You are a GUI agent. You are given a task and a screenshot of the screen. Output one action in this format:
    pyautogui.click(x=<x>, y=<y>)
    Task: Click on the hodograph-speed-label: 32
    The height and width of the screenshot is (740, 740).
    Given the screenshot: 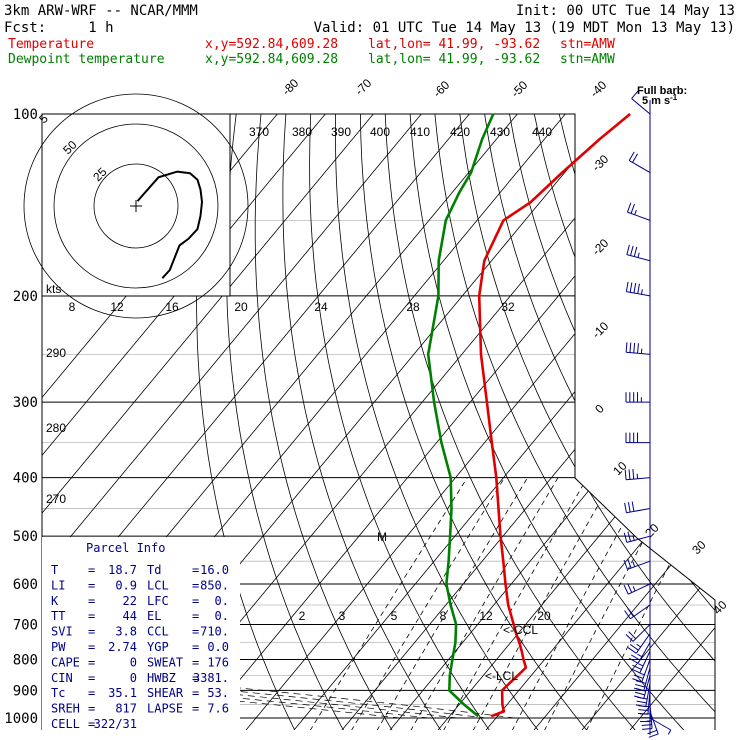 What is the action you would take?
    pyautogui.click(x=508, y=307)
    